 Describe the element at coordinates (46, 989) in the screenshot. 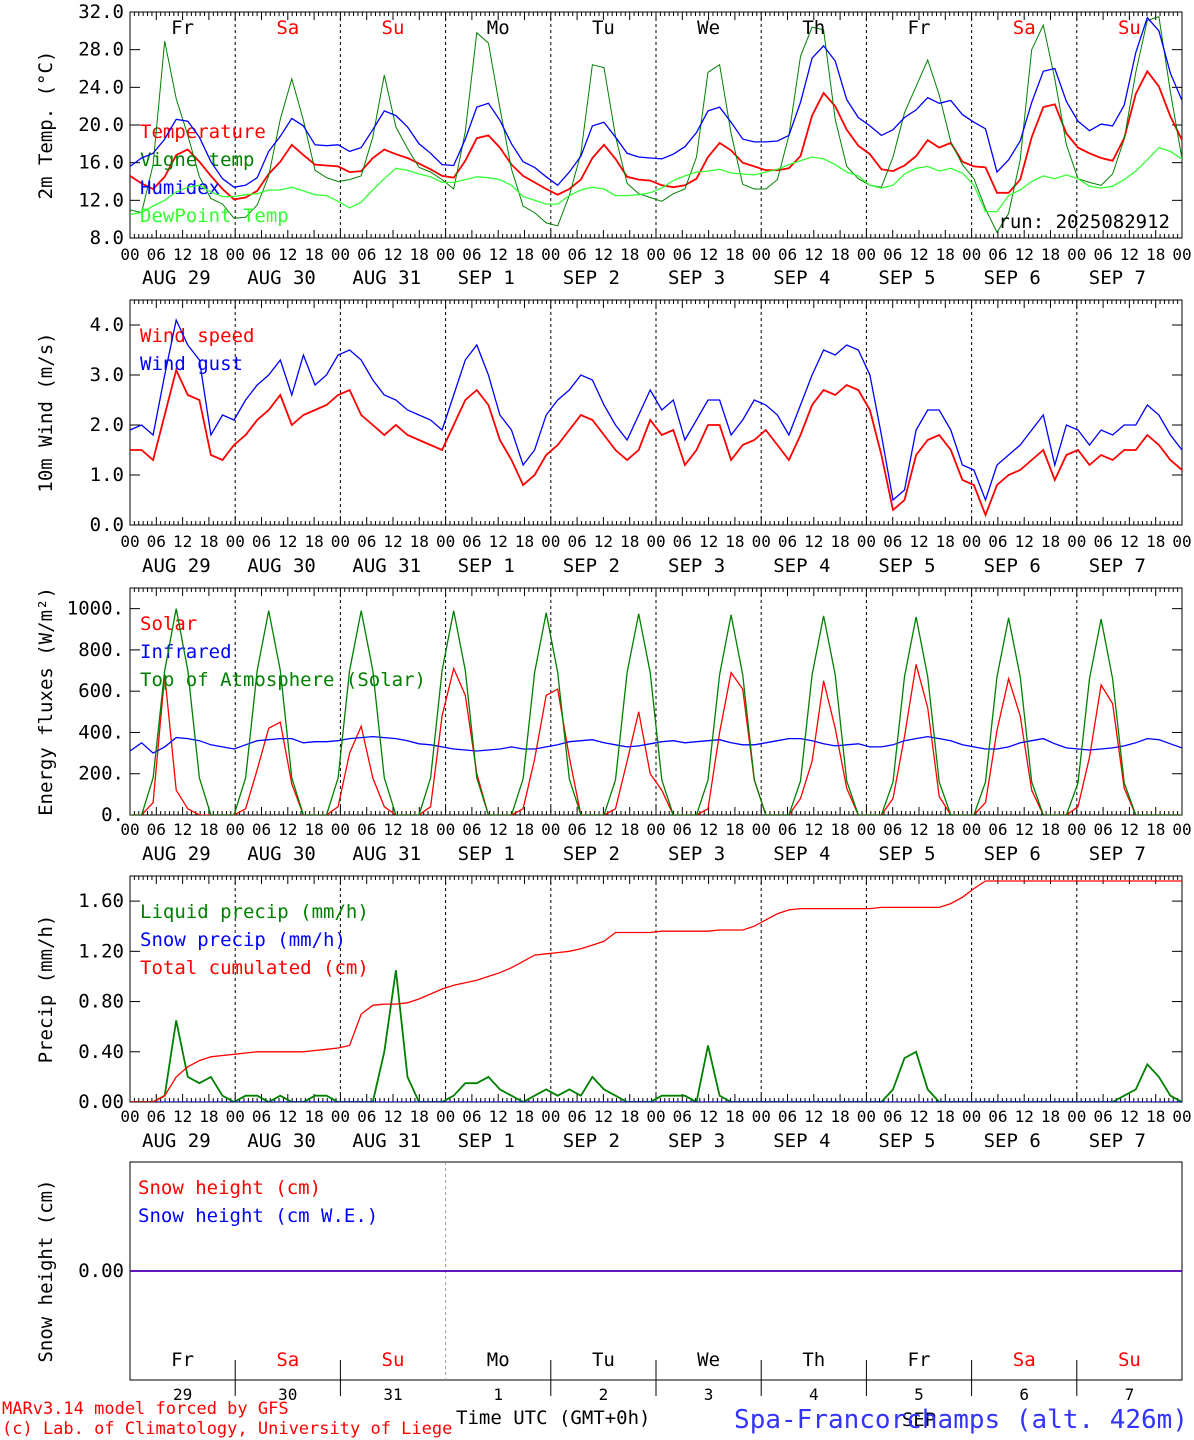

I see `y-axis-label: Precip (mm/h)` at that location.